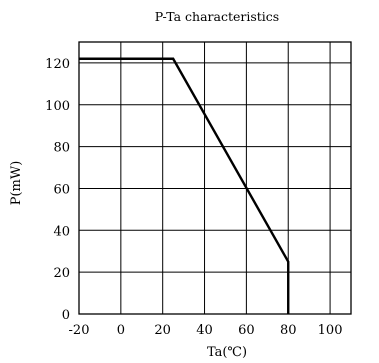  I want to click on x-tick-labels: -20 0 20 40 60 80 100, so click(206, 330).